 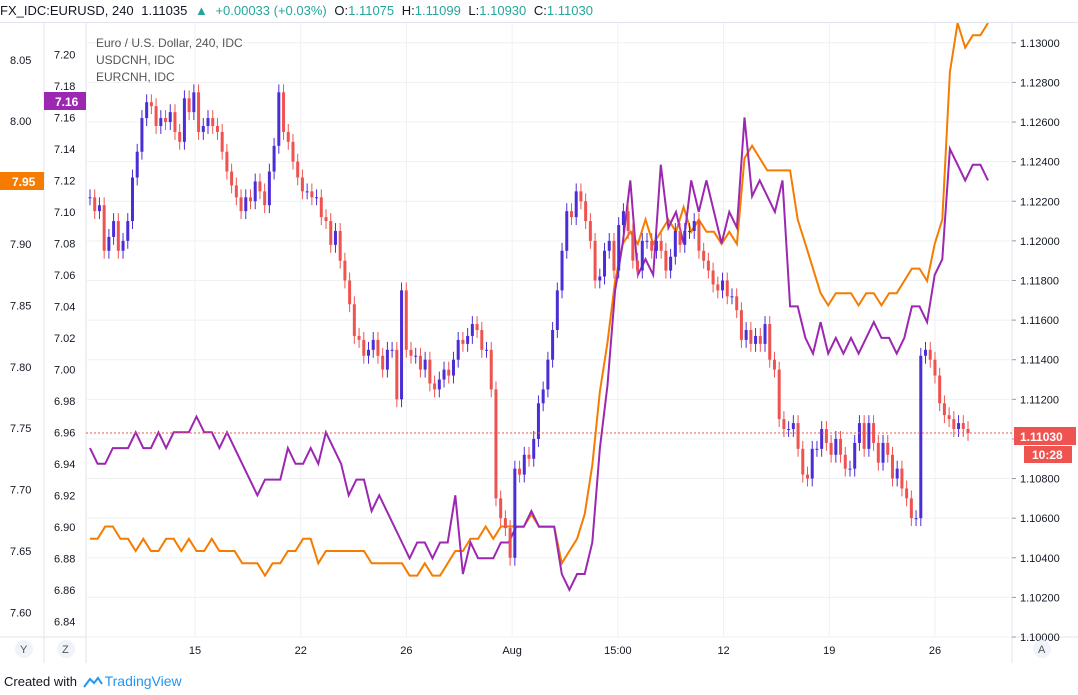 What do you see at coordinates (1039, 321) in the screenshot?
I see `right-axis-tick-label: 1.11600` at bounding box center [1039, 321].